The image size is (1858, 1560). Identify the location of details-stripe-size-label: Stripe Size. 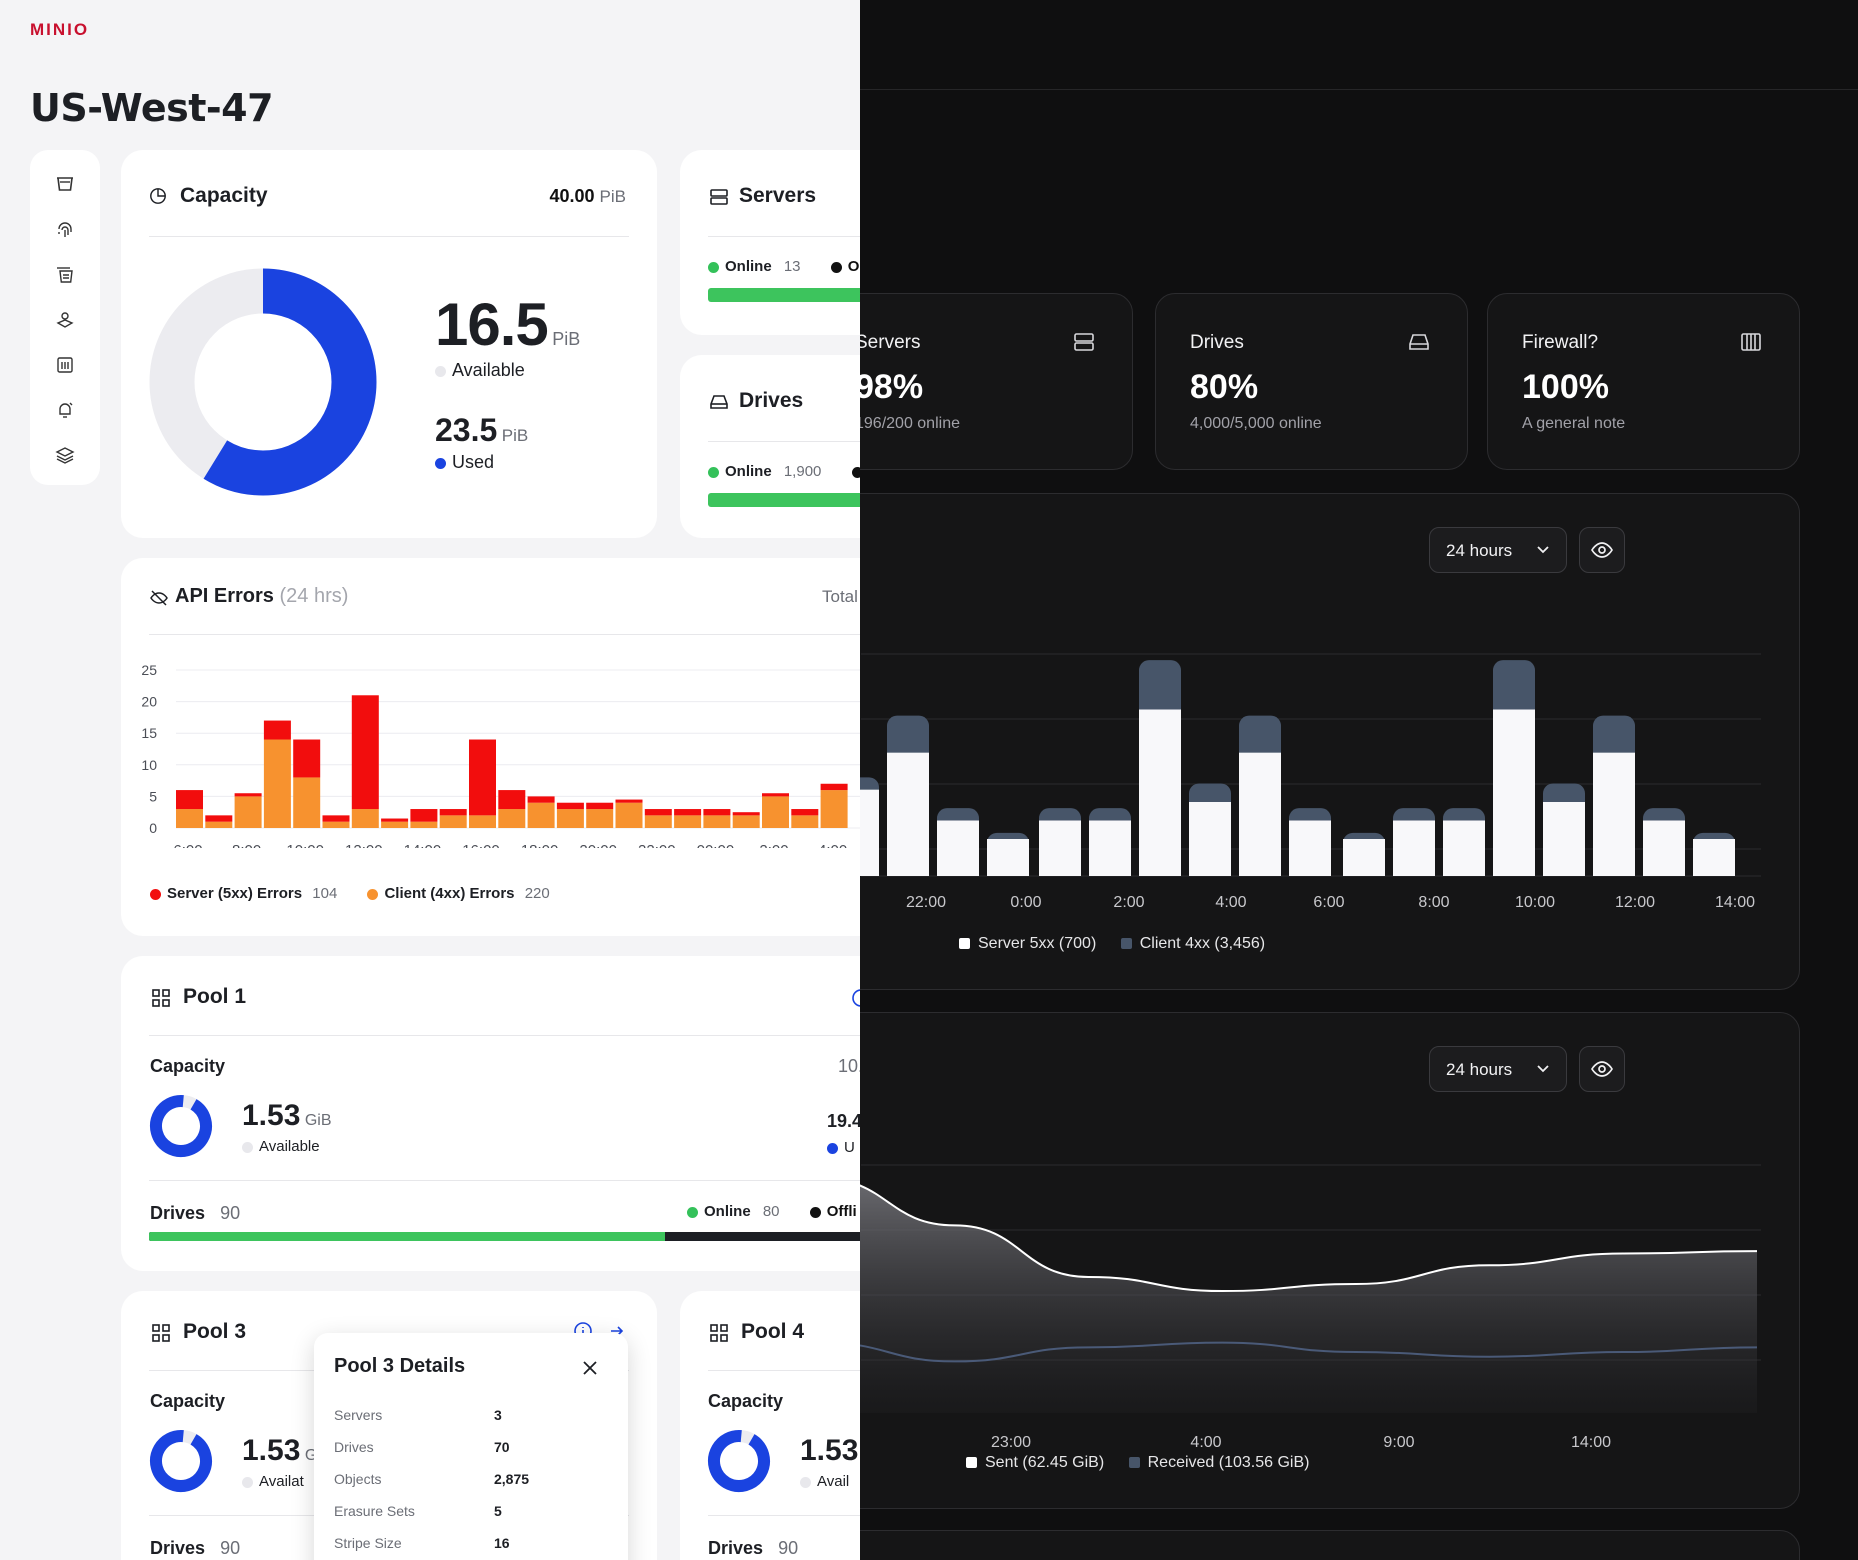
(368, 1543).